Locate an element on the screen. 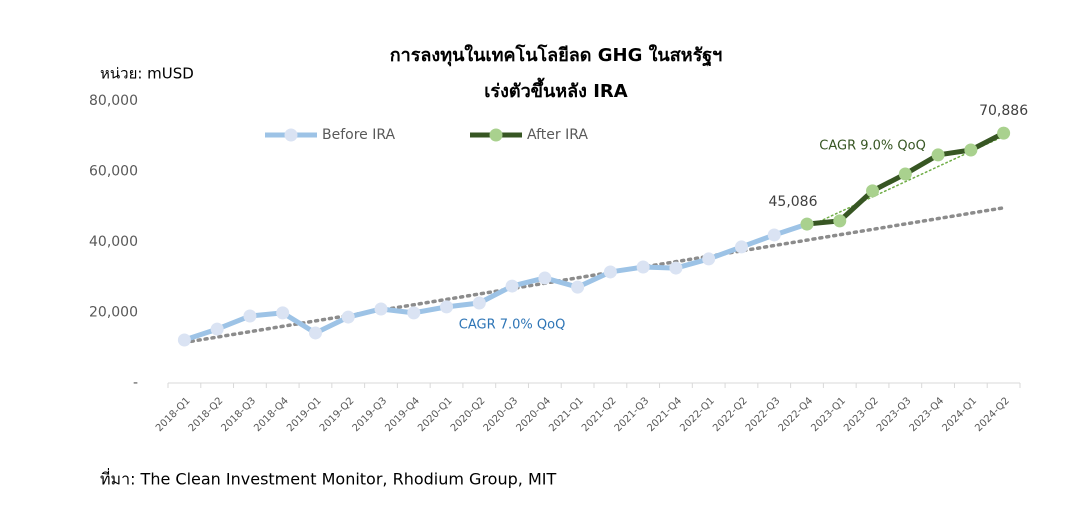  x-tick-label: 2022-Q4 is located at coordinates (796, 414).